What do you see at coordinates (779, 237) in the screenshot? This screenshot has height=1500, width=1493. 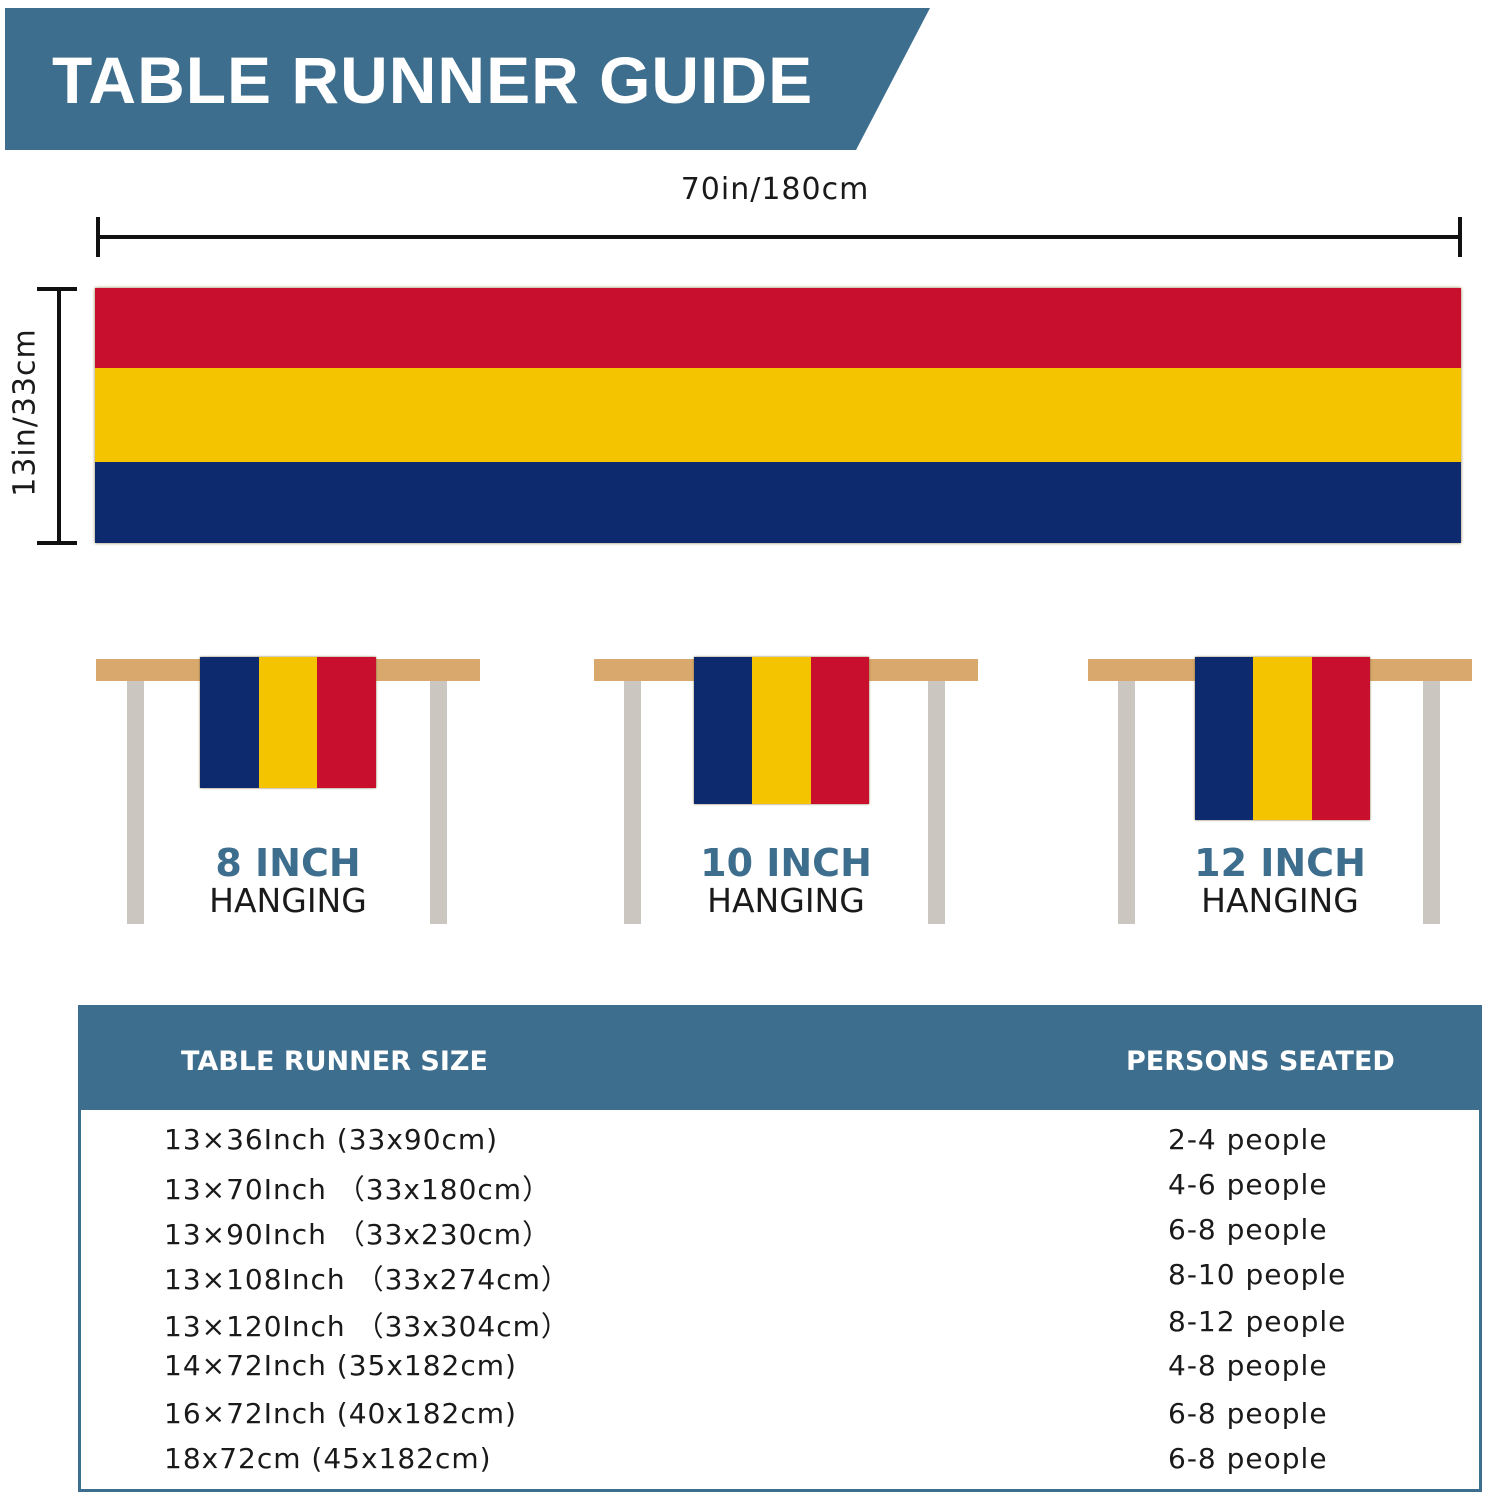 I see `width-dimension-line` at bounding box center [779, 237].